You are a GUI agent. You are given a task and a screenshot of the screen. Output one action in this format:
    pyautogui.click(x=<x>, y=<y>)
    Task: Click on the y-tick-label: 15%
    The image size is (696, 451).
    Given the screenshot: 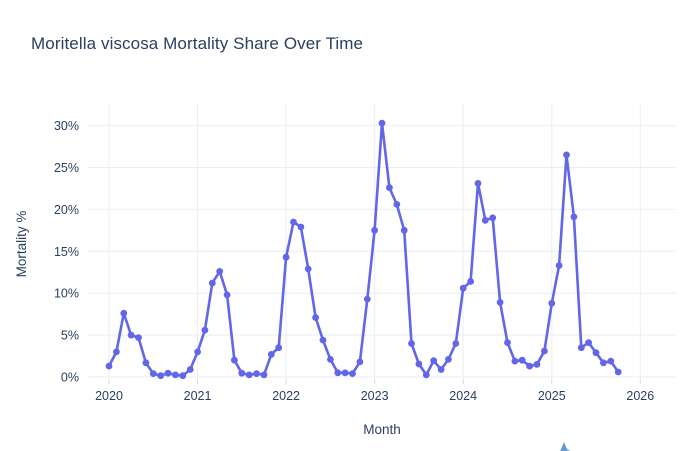 What is the action you would take?
    pyautogui.click(x=66, y=252)
    